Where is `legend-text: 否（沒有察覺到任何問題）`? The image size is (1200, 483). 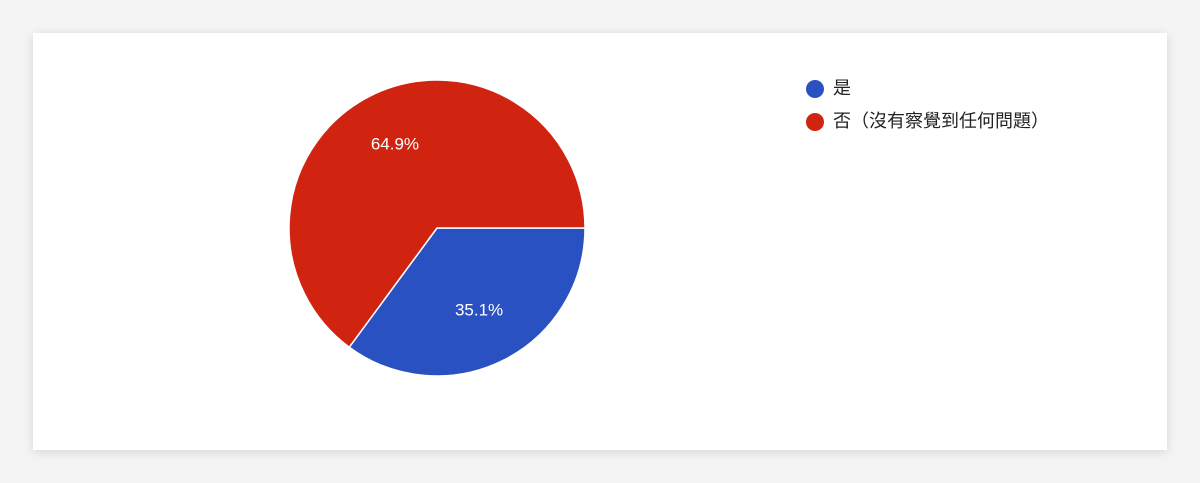
legend-text: 否（沒有察覺到任何問題） is located at coordinates (941, 121).